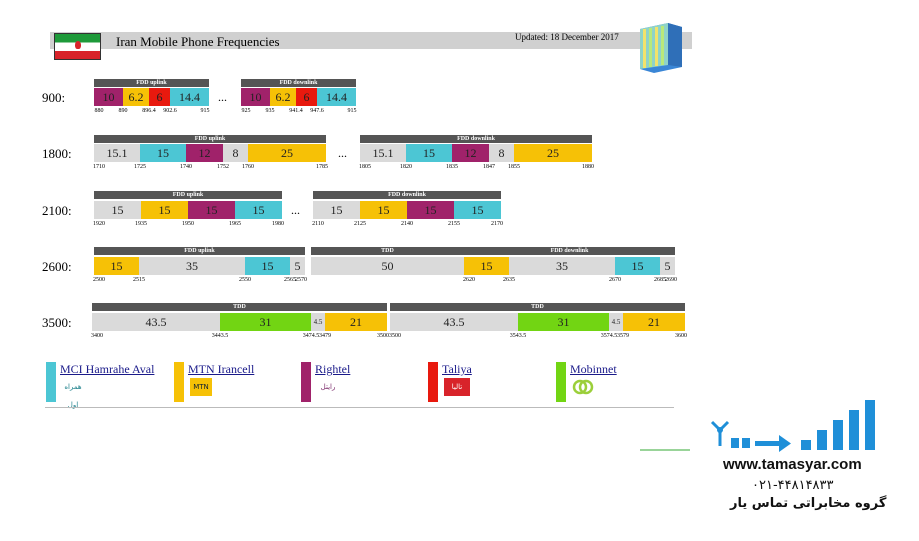 This screenshot has height=541, width=919. Describe the element at coordinates (57, 322) in the screenshot. I see `band-label: 3500:` at that location.